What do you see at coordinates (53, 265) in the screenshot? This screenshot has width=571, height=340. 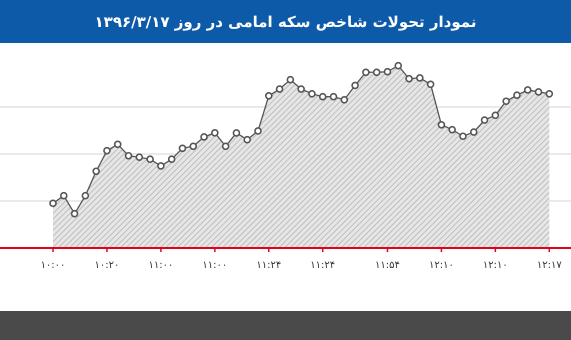 I see `x-tick-label: ۱۰:۰۰` at bounding box center [53, 265].